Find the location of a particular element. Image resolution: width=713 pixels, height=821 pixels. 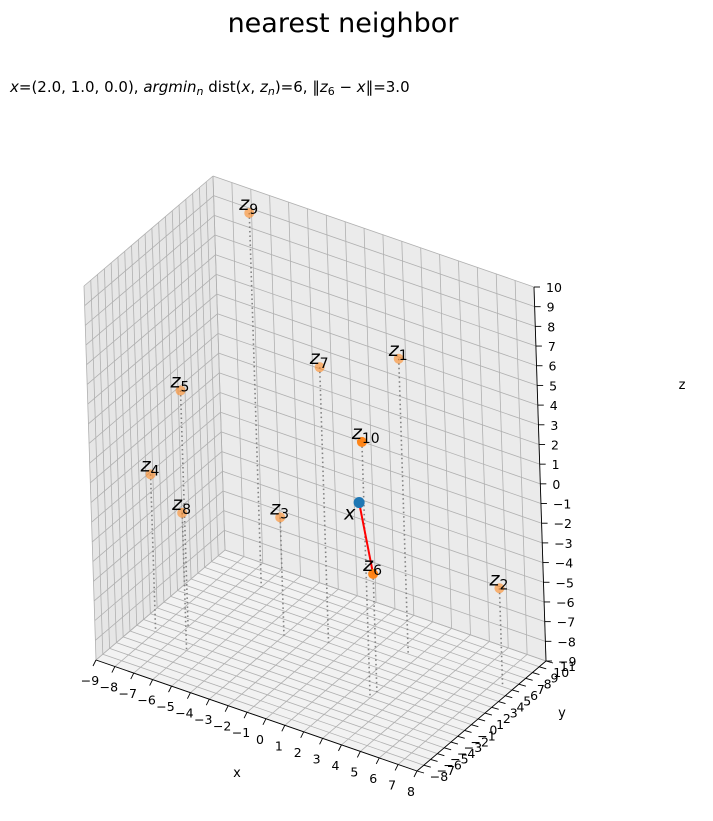

z-axis-line is located at coordinates (540, 474).